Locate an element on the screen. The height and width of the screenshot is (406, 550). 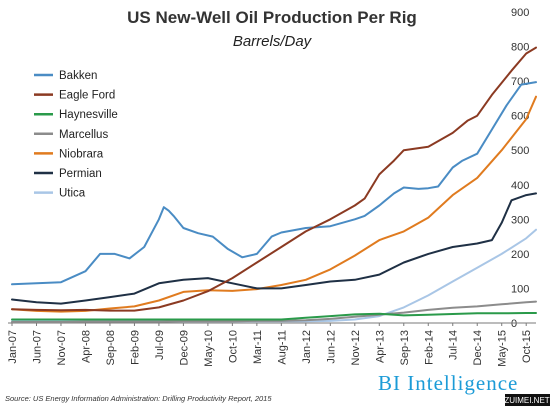
series-line-haynesville is located at coordinates (274, 316).